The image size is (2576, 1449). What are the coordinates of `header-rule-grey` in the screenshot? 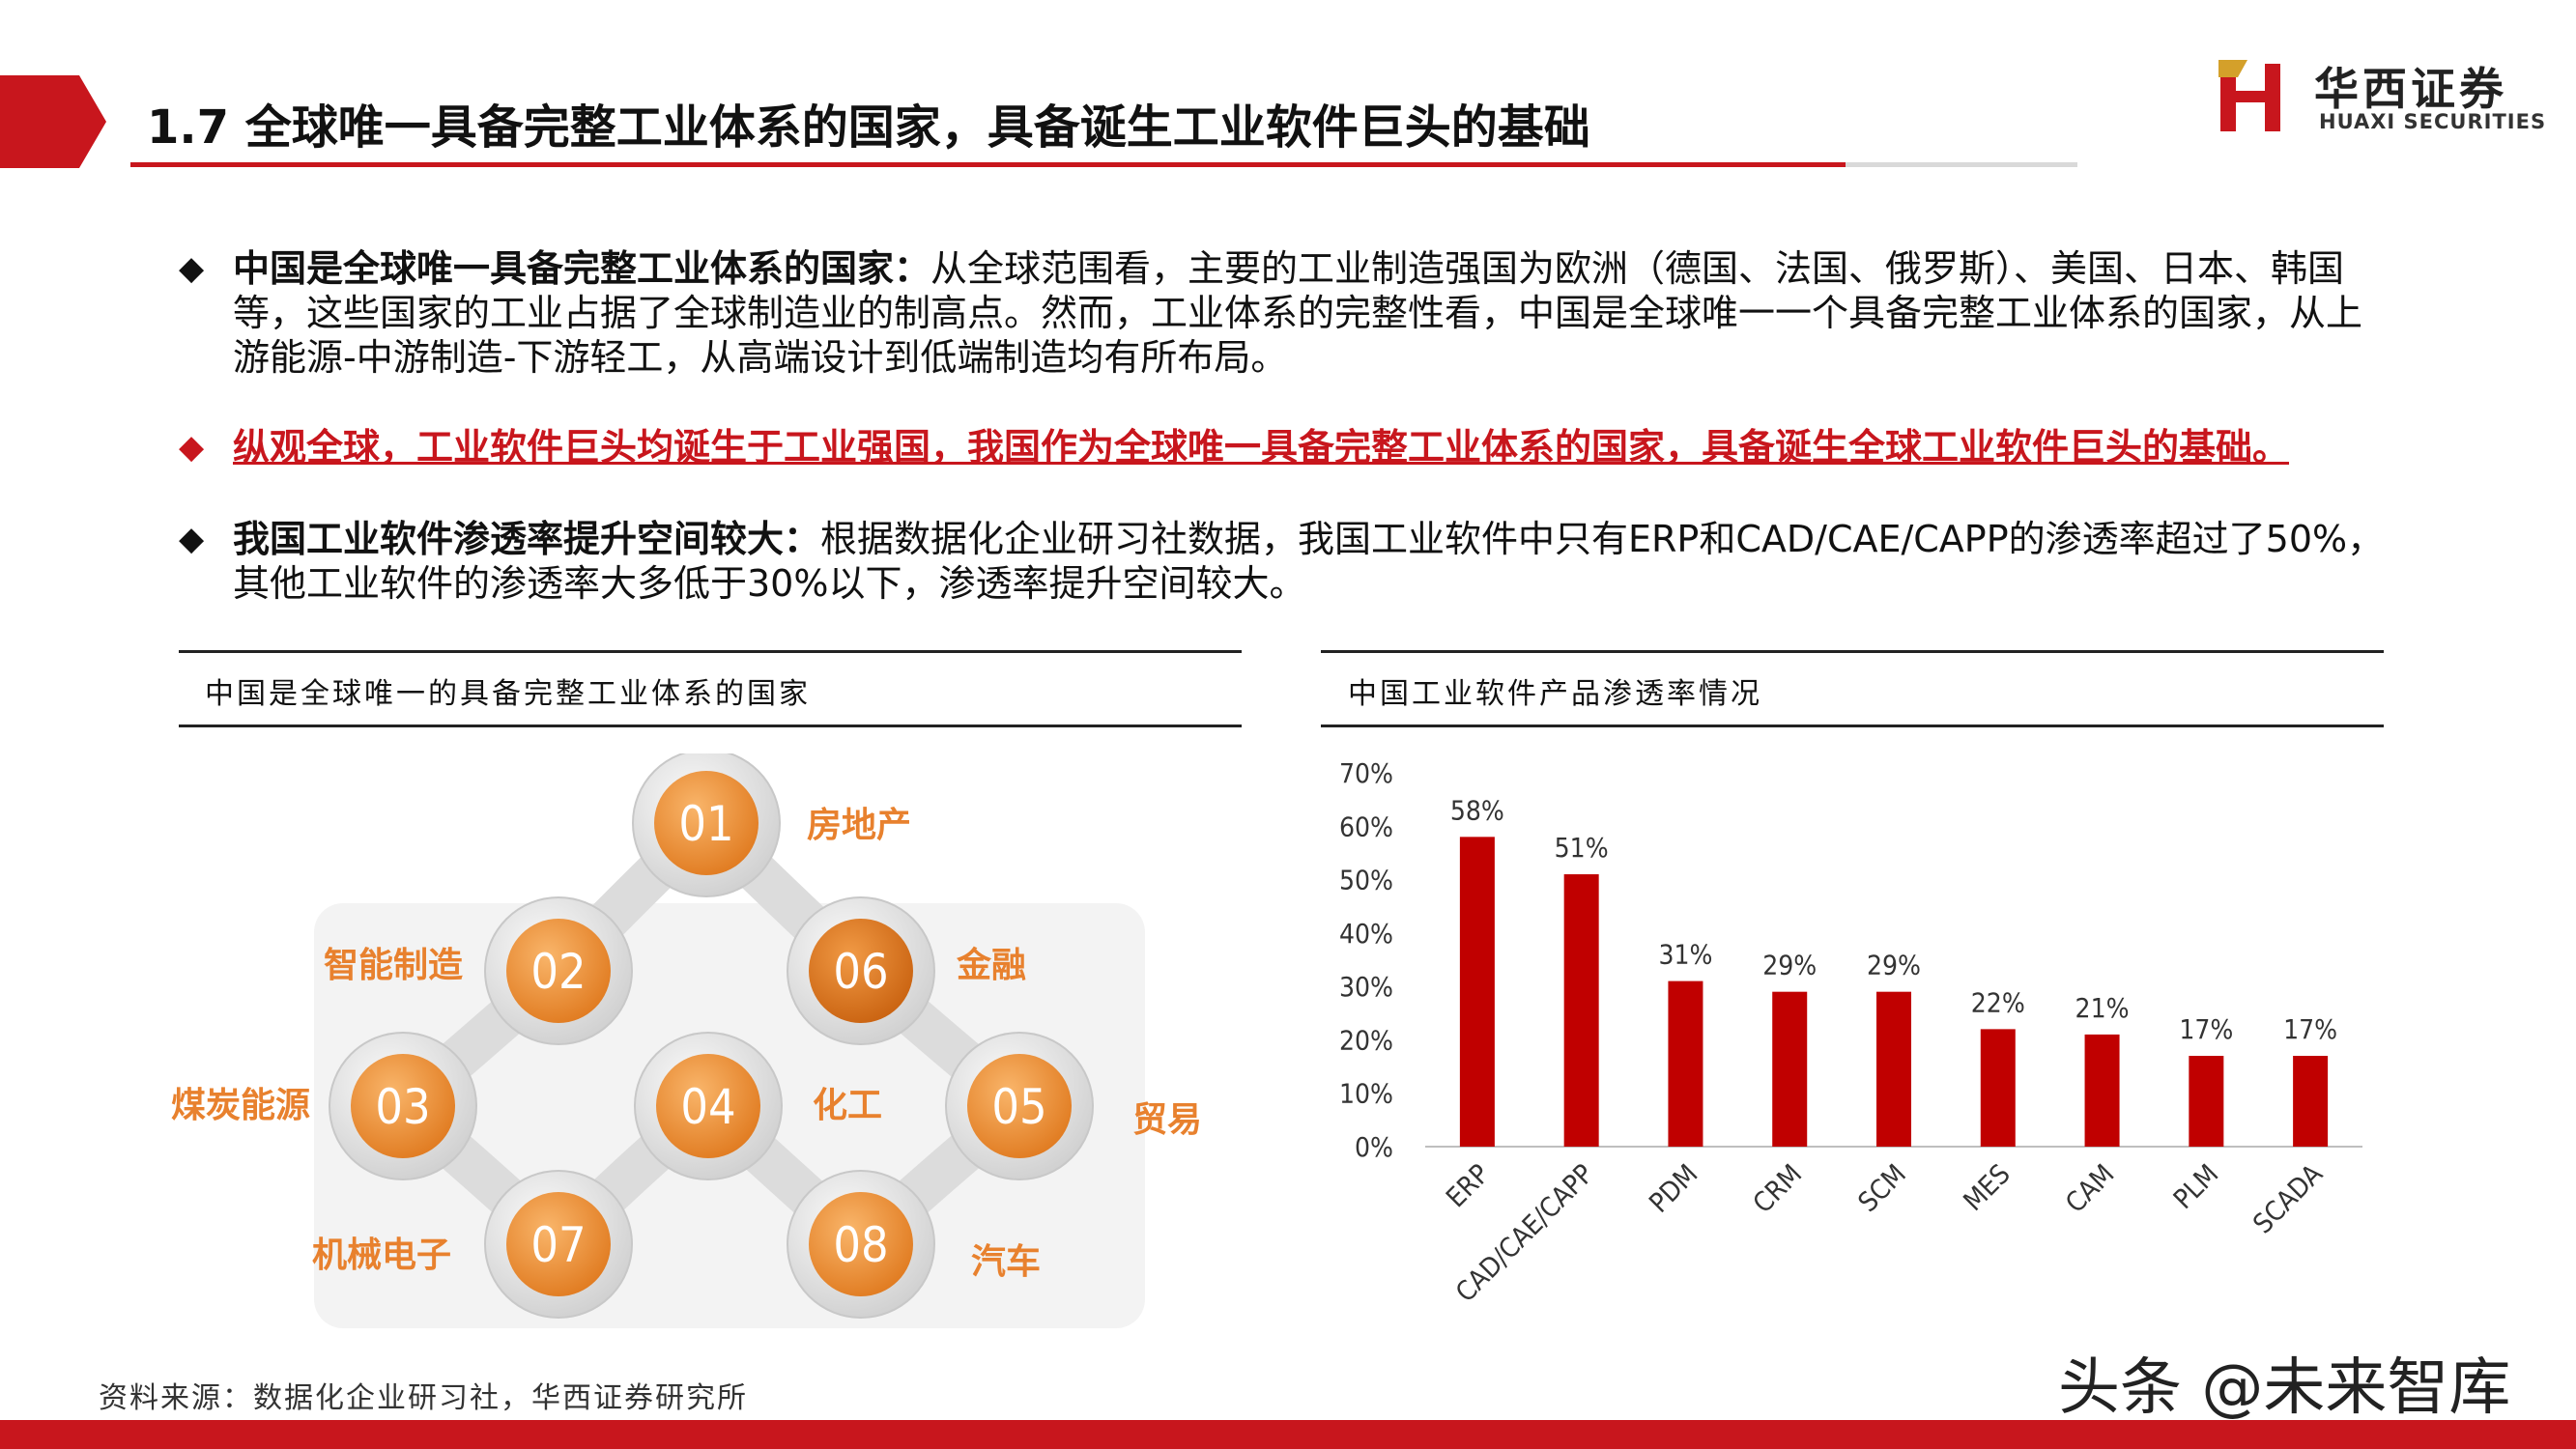 It's located at (1962, 164).